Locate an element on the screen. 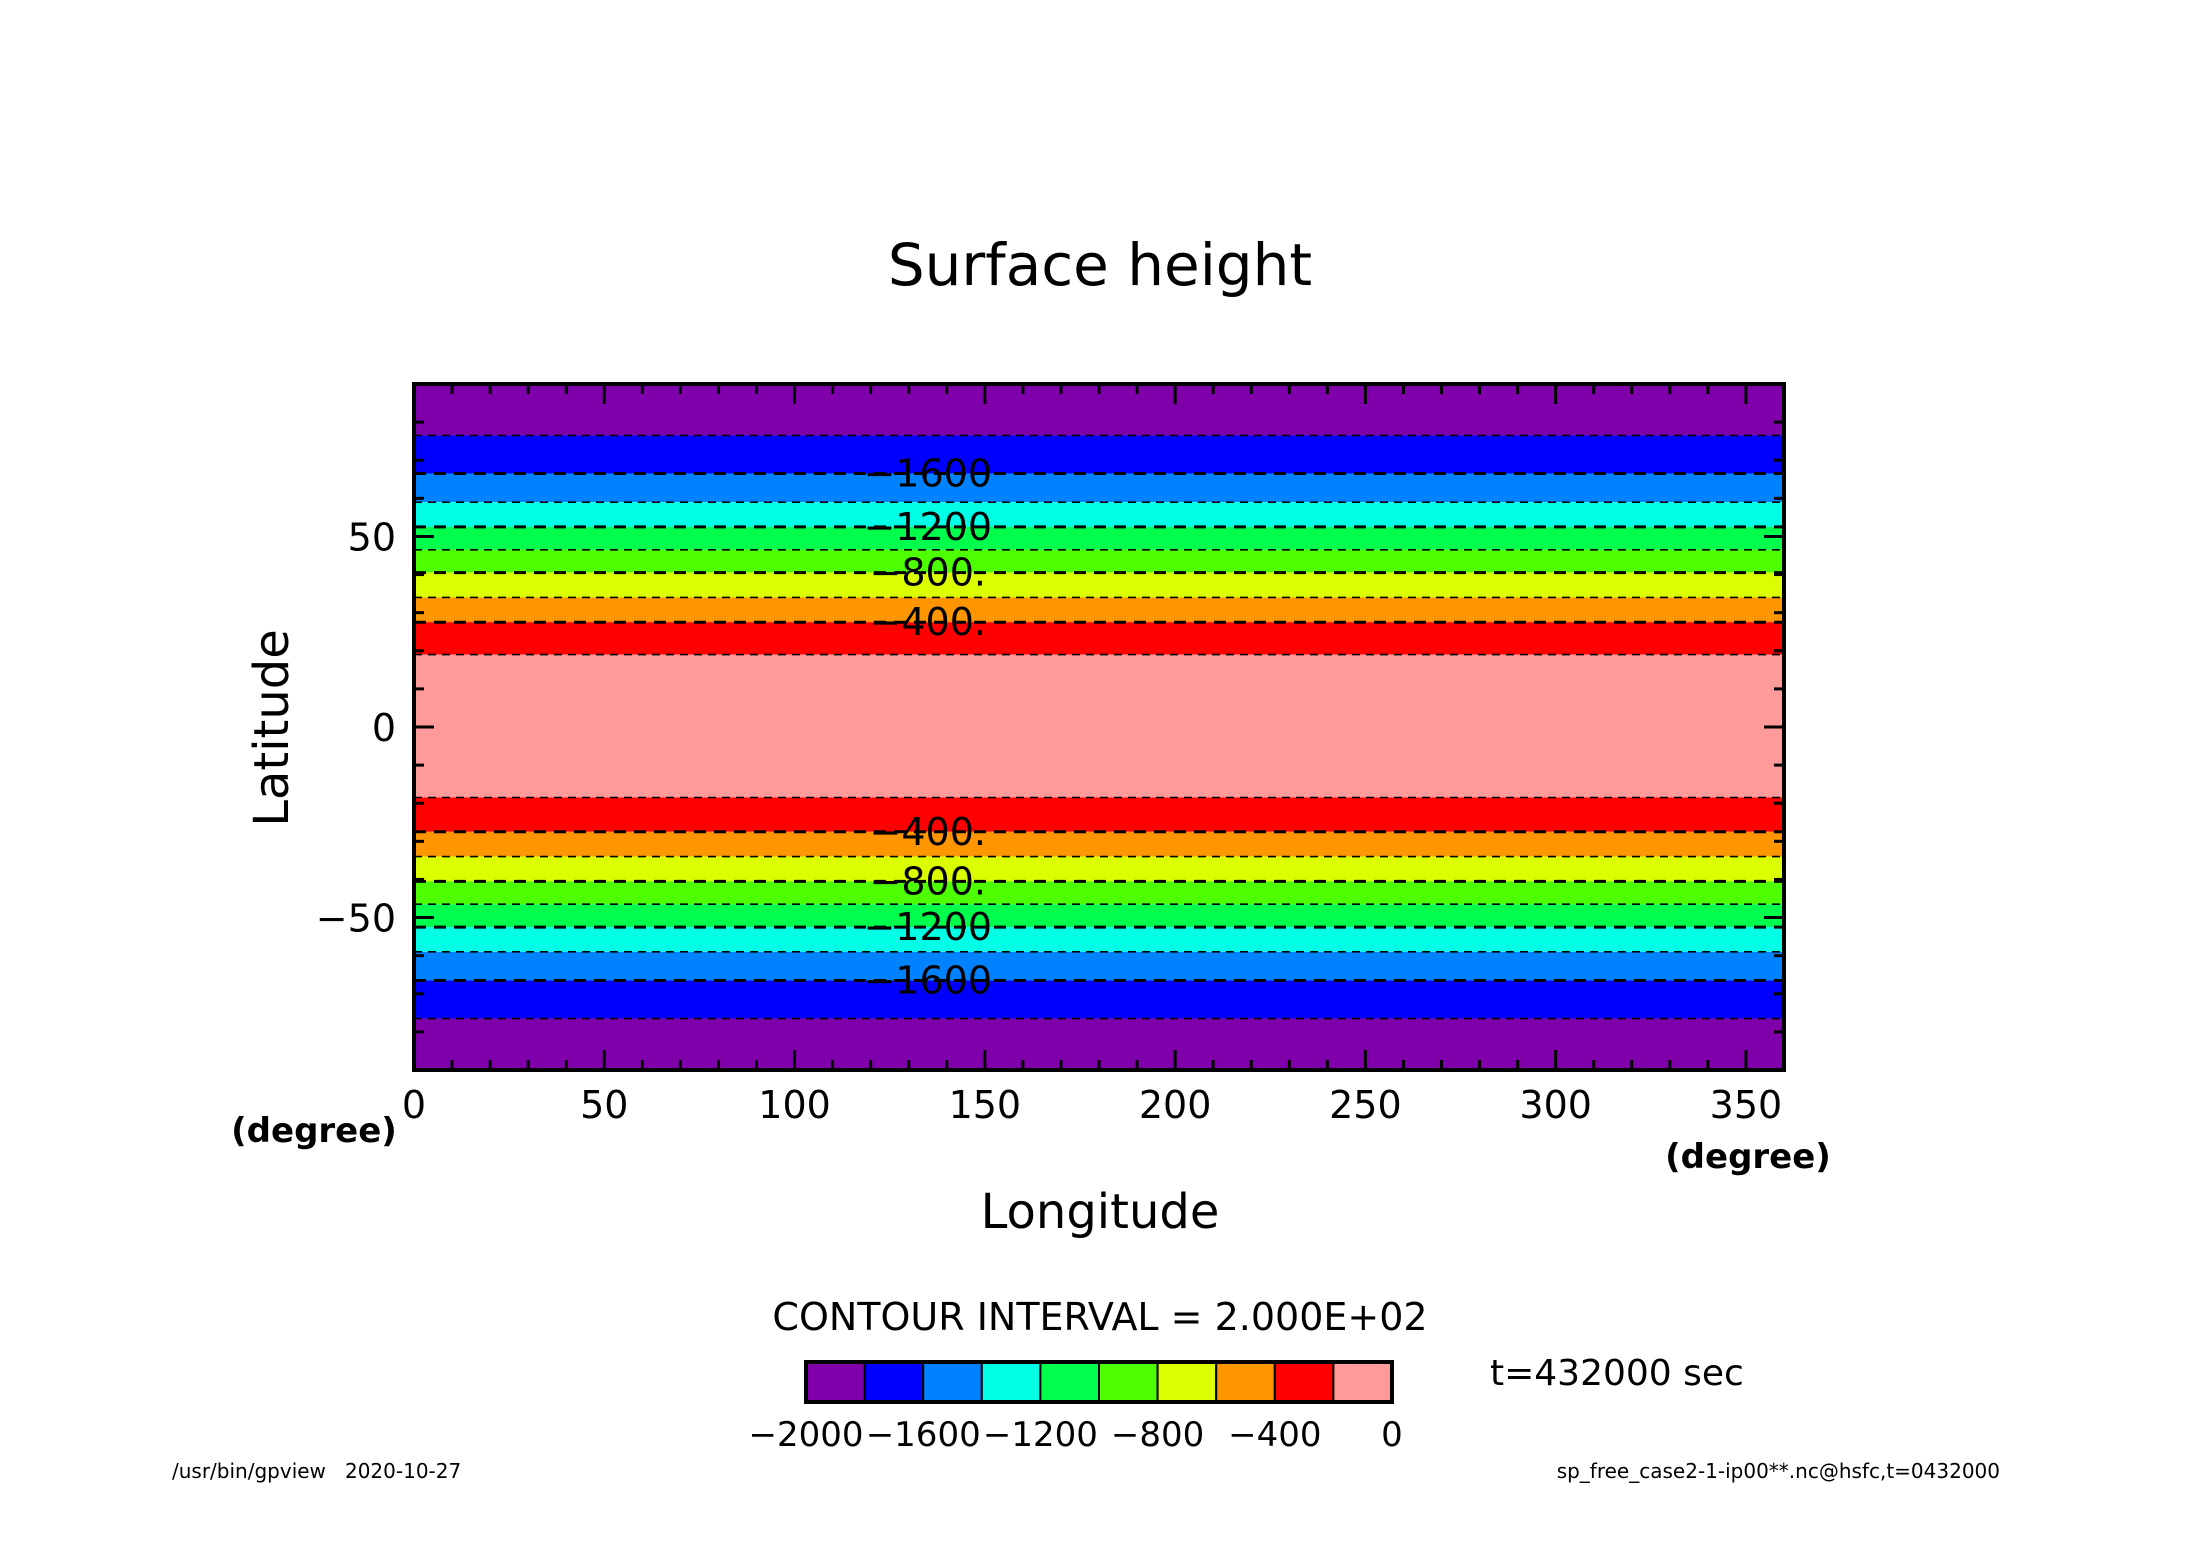  contour-label-3: −400. is located at coordinates (928, 622).